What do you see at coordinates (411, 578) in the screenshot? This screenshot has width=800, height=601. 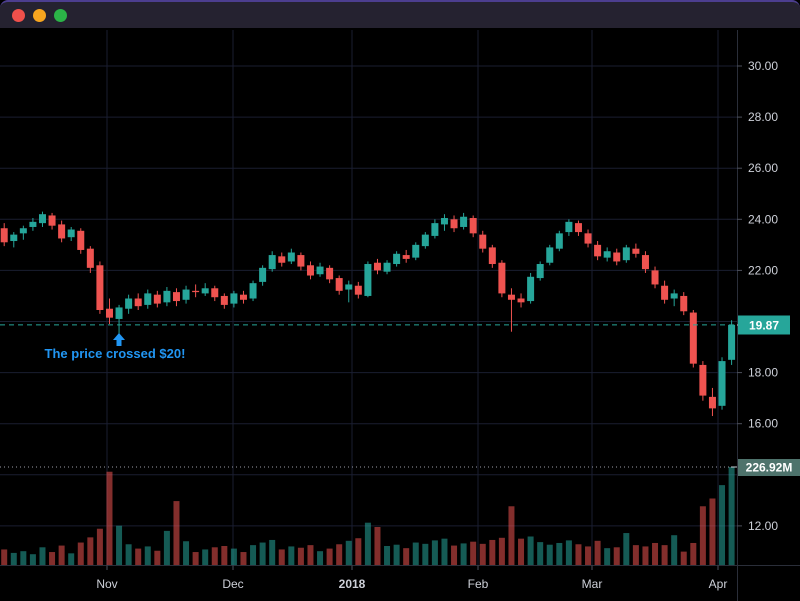 I see `time-axis-labels: Nov Dec 2018 Feb Mar Apr` at bounding box center [411, 578].